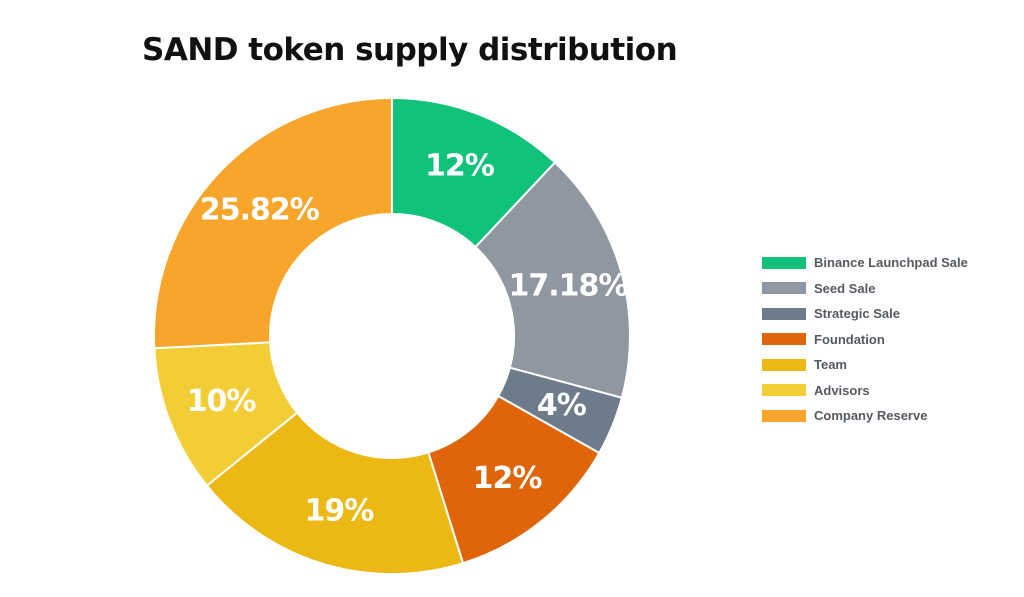  I want to click on legend-label: Foundation, so click(849, 339).